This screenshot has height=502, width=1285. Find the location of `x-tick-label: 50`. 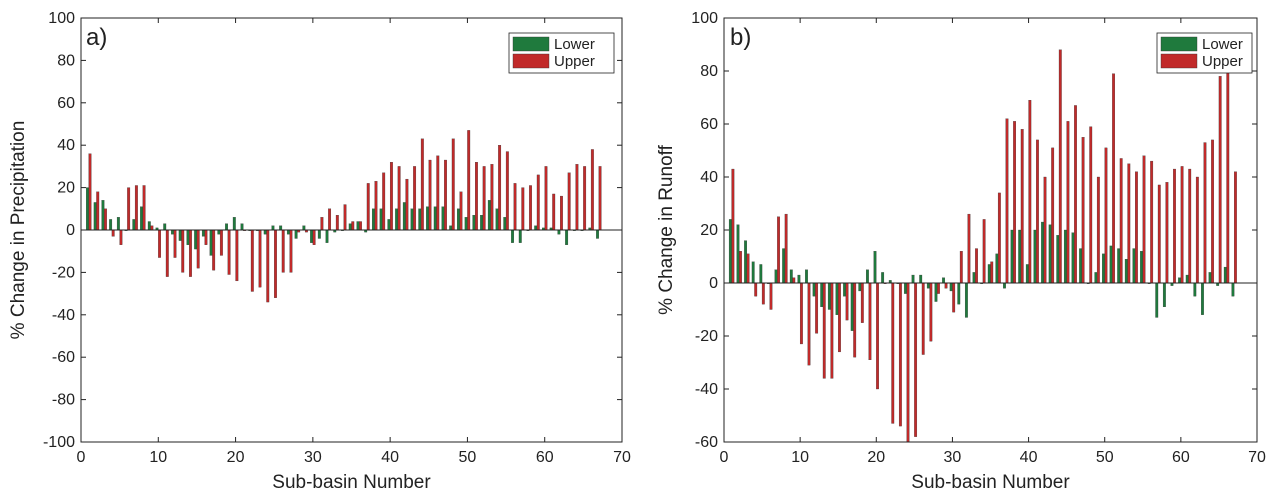

x-tick-label: 50 is located at coordinates (468, 457).